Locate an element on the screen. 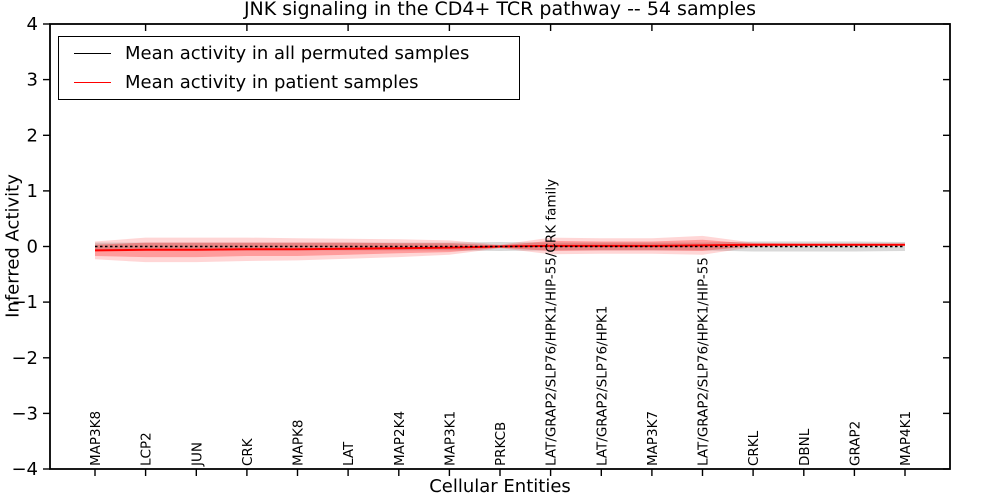  legend-label-patient: Mean activity in patient samples is located at coordinates (272, 82).